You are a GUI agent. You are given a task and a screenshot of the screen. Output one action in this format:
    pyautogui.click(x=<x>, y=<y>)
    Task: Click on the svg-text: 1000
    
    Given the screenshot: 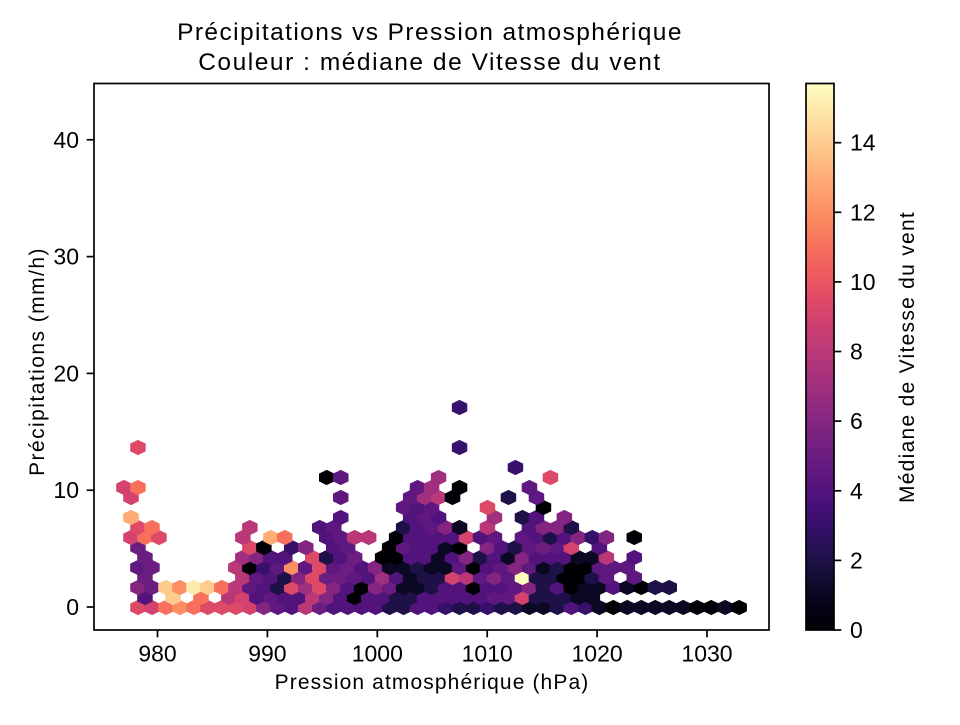 What is the action you would take?
    pyautogui.click(x=377, y=654)
    